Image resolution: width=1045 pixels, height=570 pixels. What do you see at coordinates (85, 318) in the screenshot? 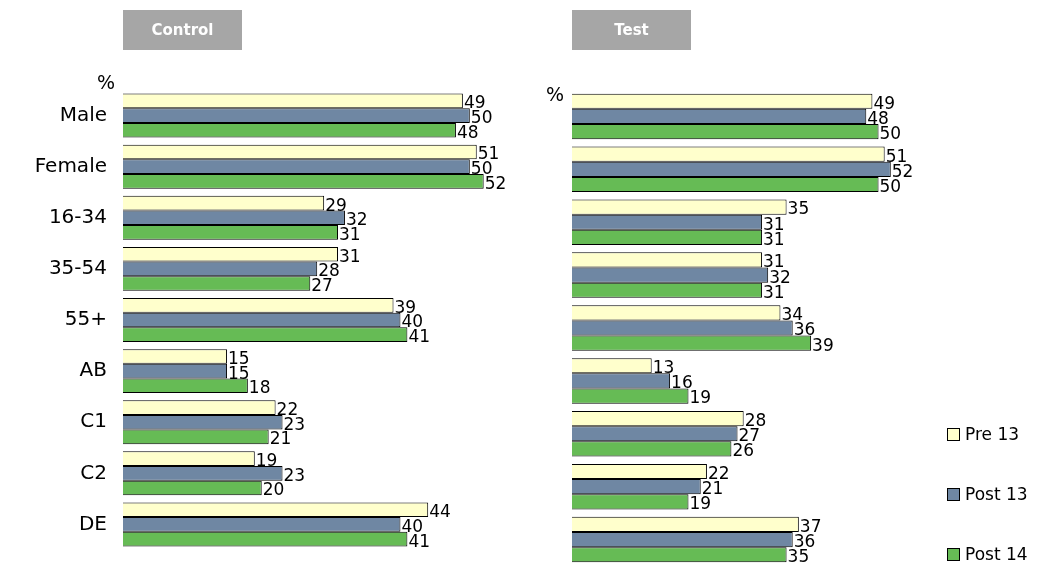
I see `y-tick-label: 55+` at bounding box center [85, 318].